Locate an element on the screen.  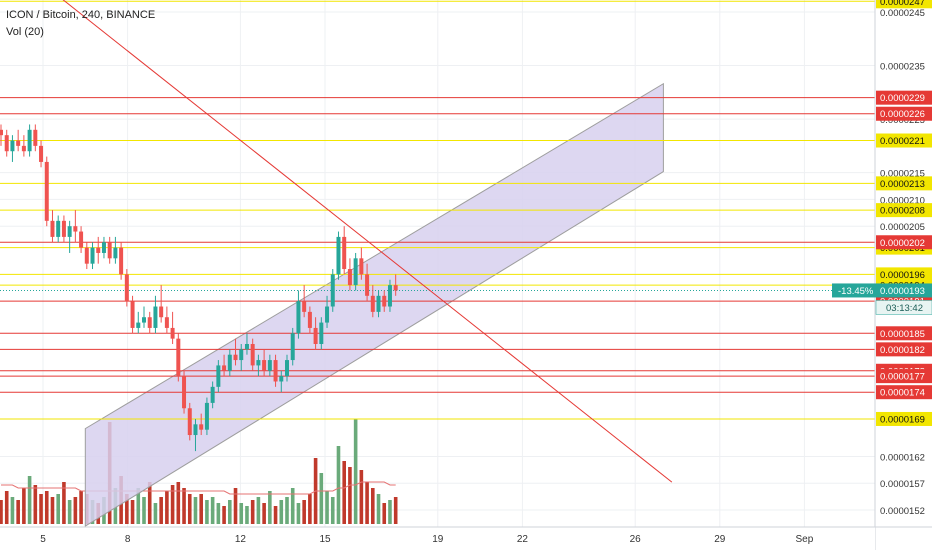
resistance-level-tag: 0.0000185 is located at coordinates (902, 334).